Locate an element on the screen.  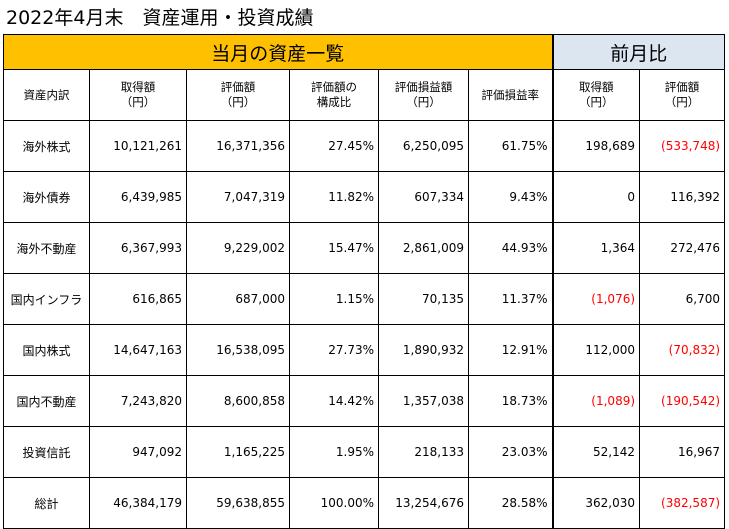
col-asset-type-header: 資産内訳 is located at coordinates (46, 95).